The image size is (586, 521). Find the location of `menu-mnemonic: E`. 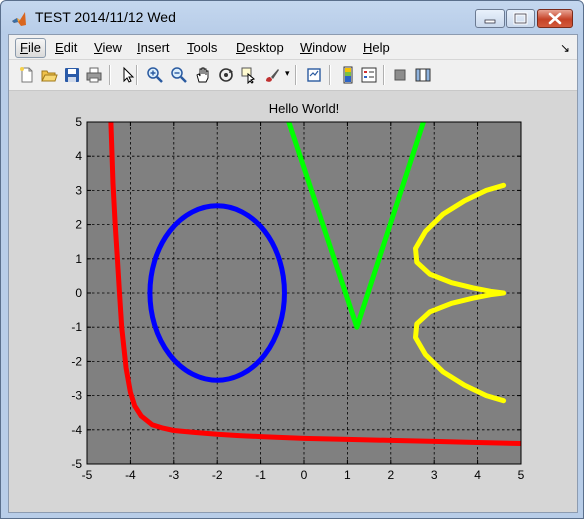

menu-mnemonic: E is located at coordinates (59, 47).